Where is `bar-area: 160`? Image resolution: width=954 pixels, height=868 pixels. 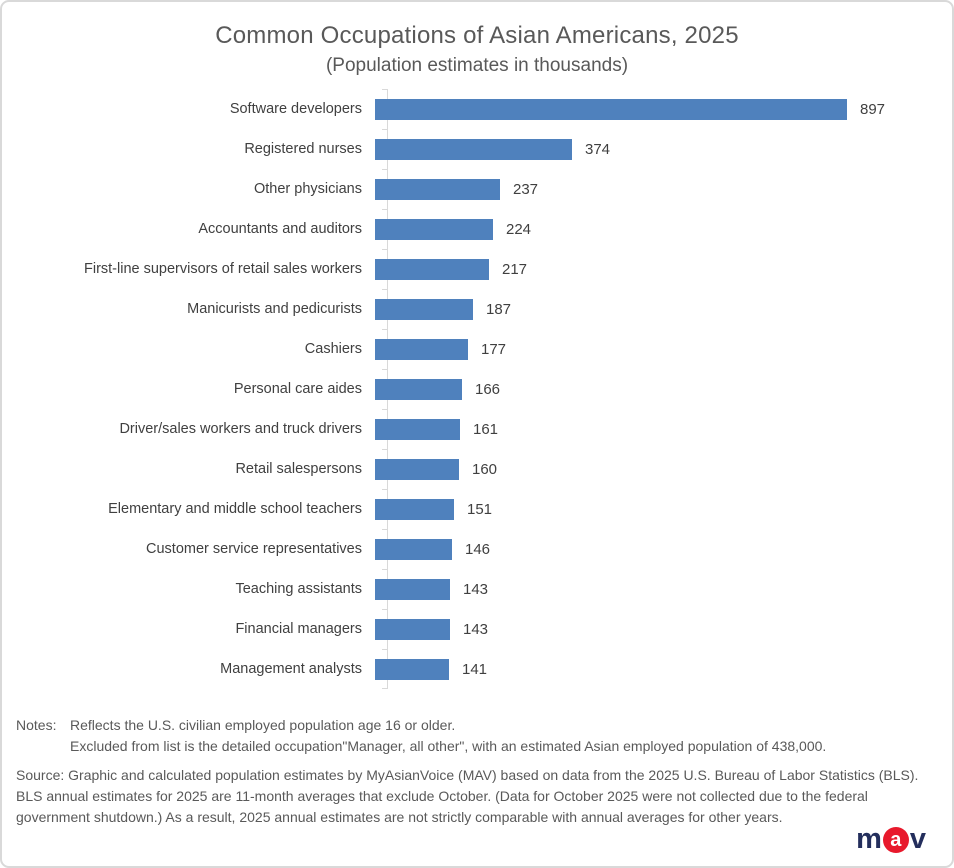 bar-area: 160 is located at coordinates (663, 469).